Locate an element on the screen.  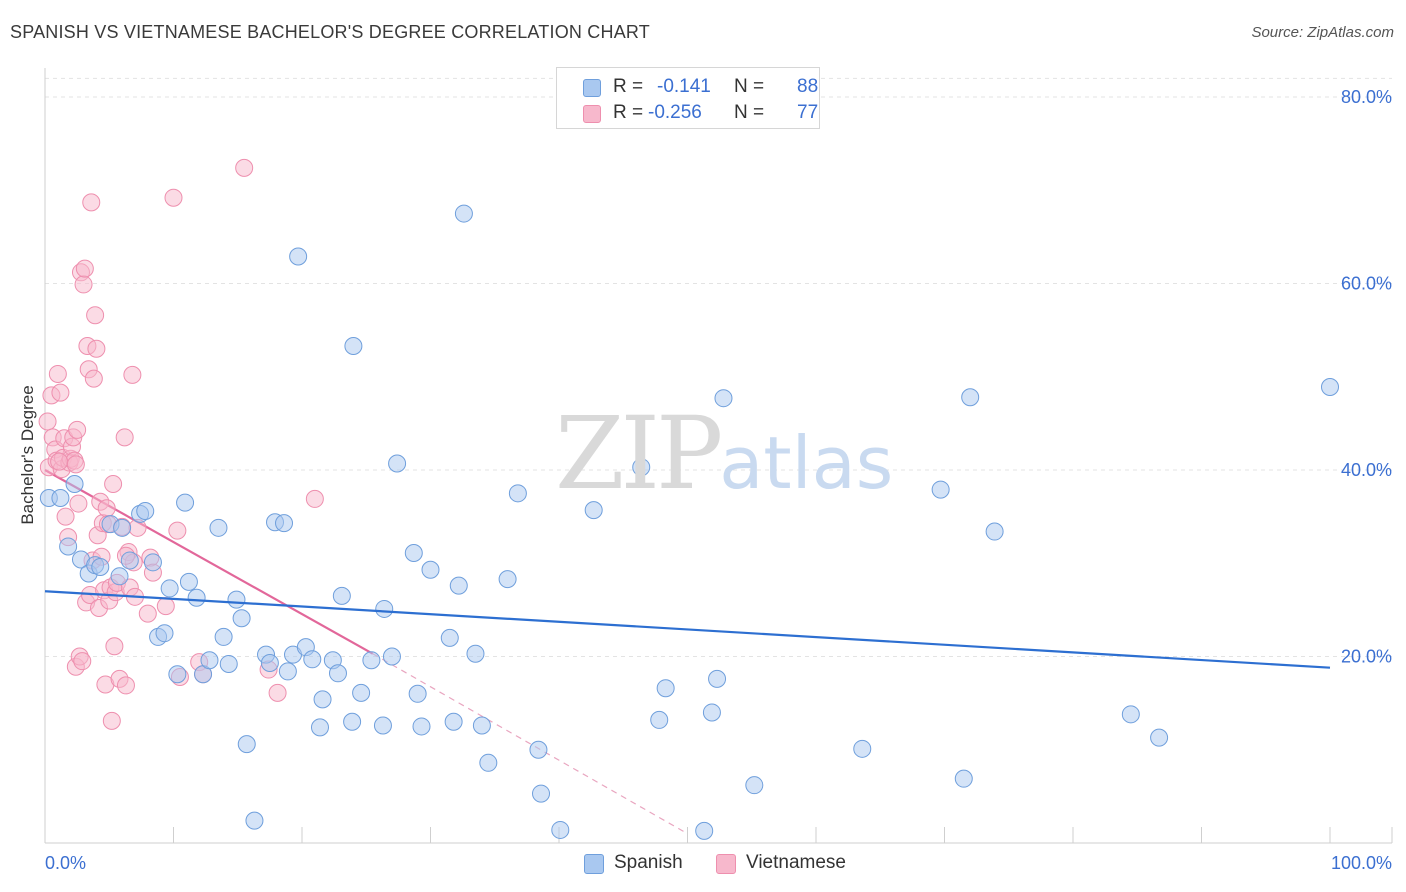
spanish-trend is located at coordinates (687, 629).